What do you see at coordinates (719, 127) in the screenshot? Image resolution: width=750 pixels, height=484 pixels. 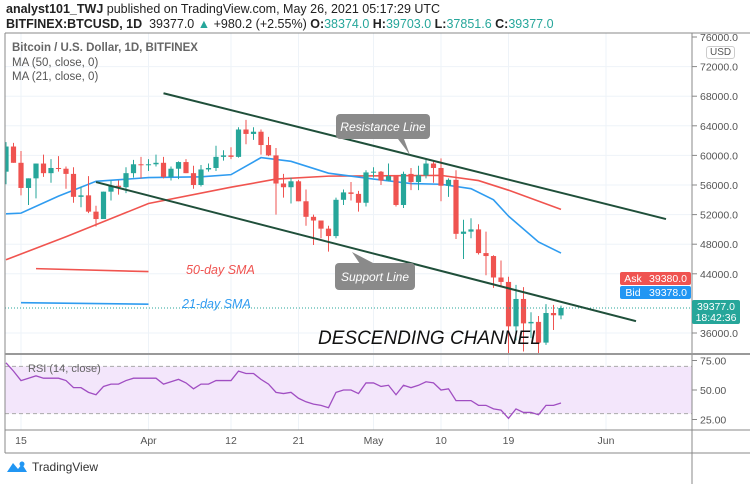 I see `price-tick-label: 64000.0` at bounding box center [719, 127].